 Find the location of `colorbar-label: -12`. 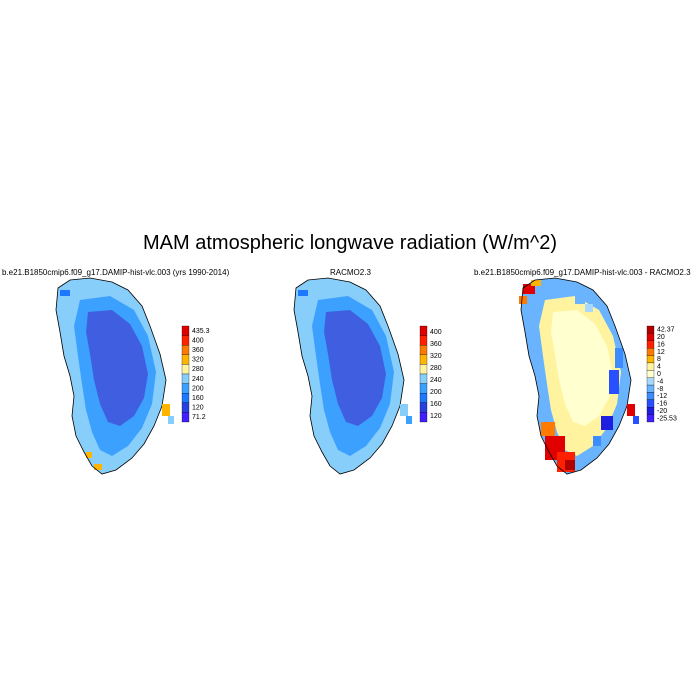

colorbar-label: -12 is located at coordinates (662, 396).